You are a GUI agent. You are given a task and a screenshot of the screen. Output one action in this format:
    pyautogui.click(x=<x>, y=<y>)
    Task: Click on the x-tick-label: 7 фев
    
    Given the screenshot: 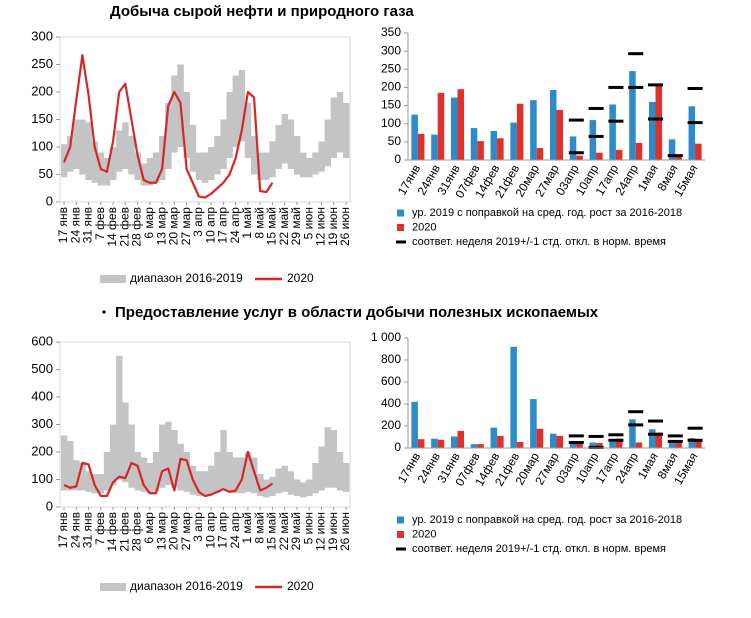 What is the action you would take?
    pyautogui.click(x=100, y=528)
    